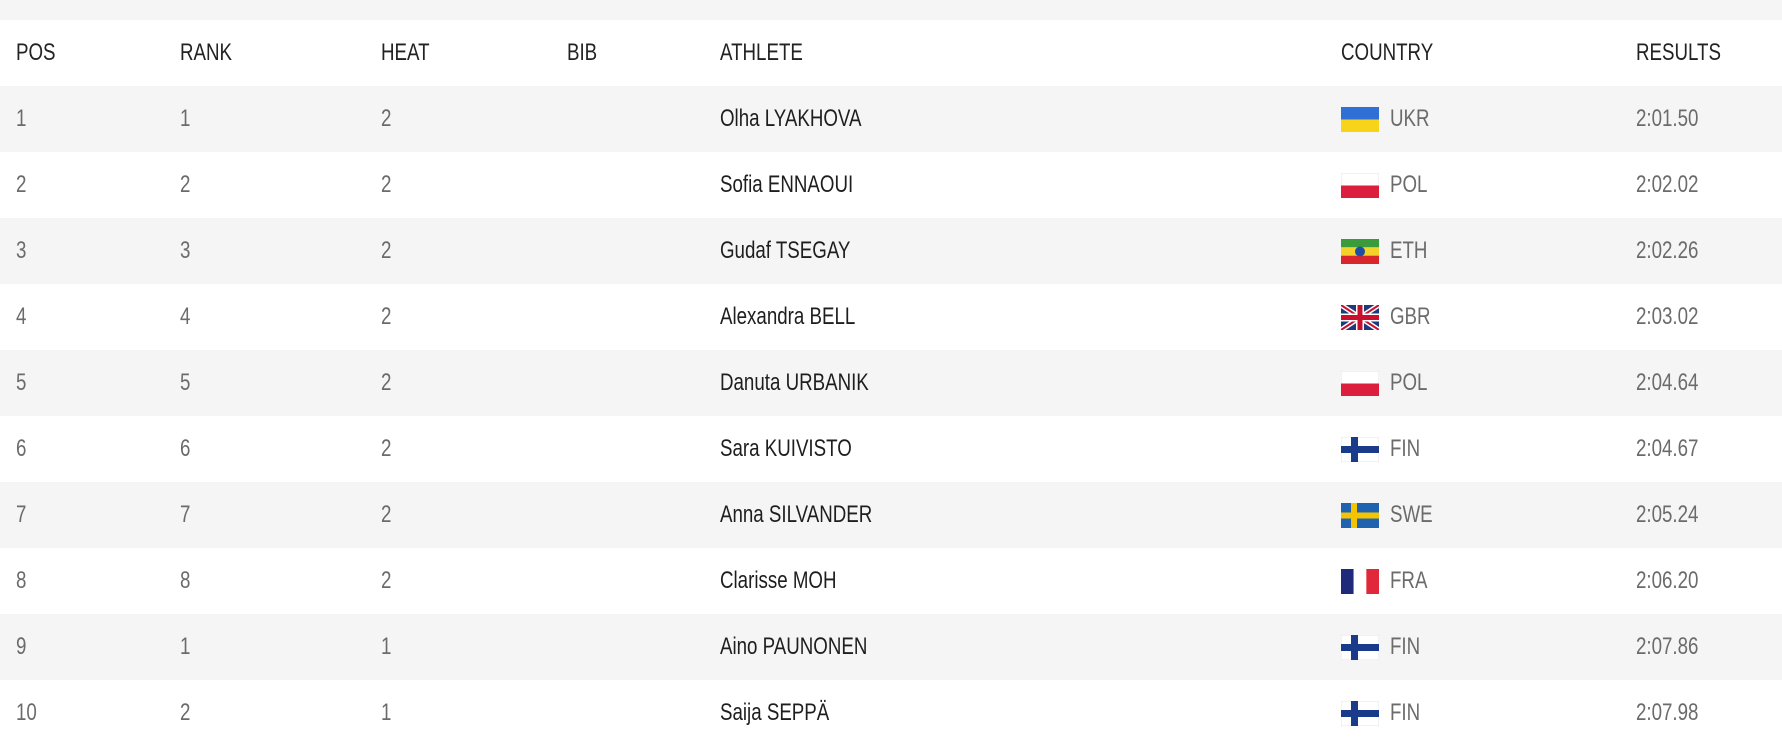 This screenshot has height=746, width=1782. Describe the element at coordinates (794, 646) in the screenshot. I see `cell-athlete: Aino PAUNONEN` at that location.